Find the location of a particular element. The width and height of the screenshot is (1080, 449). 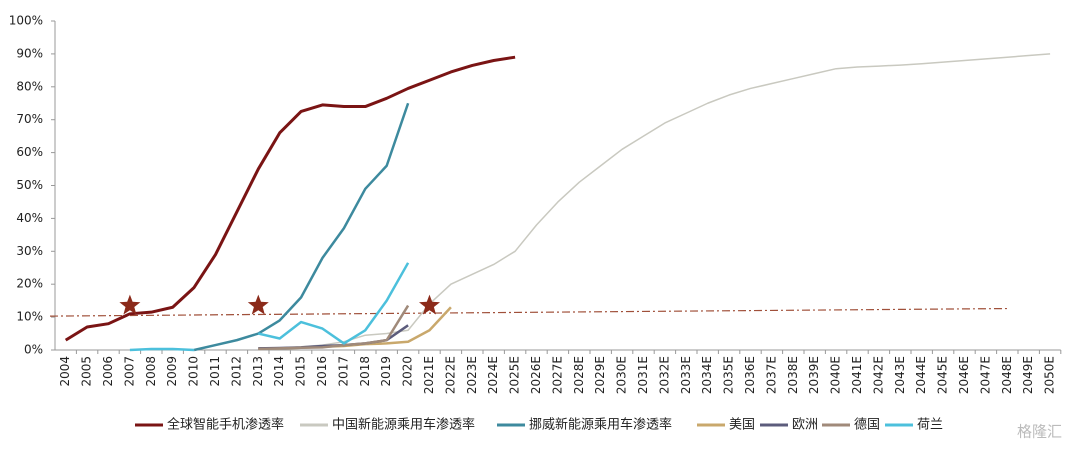

x-tick-label: 2029E is located at coordinates (600, 375).